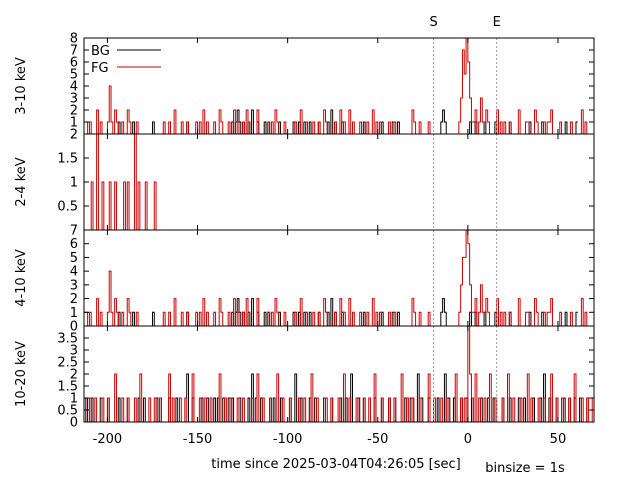 Image resolution: width=640 pixels, height=480 pixels. What do you see at coordinates (74, 39) in the screenshot?
I see `ytick-label: 8` at bounding box center [74, 39].